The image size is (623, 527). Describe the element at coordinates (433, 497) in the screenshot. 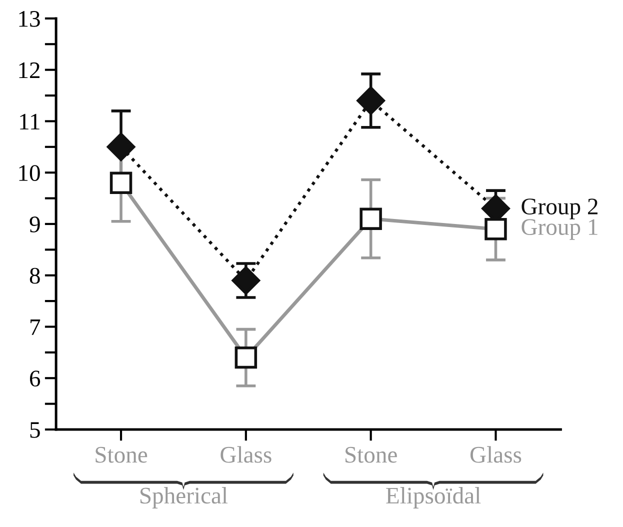

I see `text: Elipsoïdal` at that location.